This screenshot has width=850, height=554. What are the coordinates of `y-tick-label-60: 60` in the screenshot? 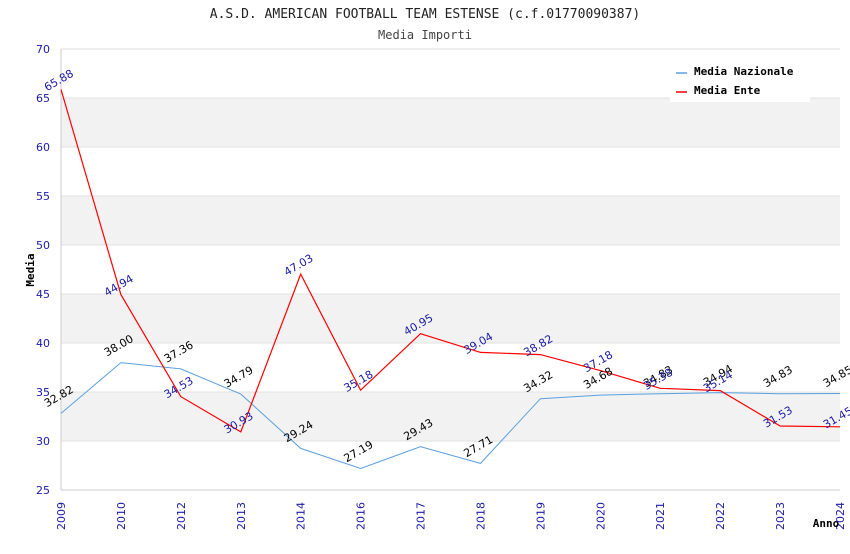 It's located at (43, 147).